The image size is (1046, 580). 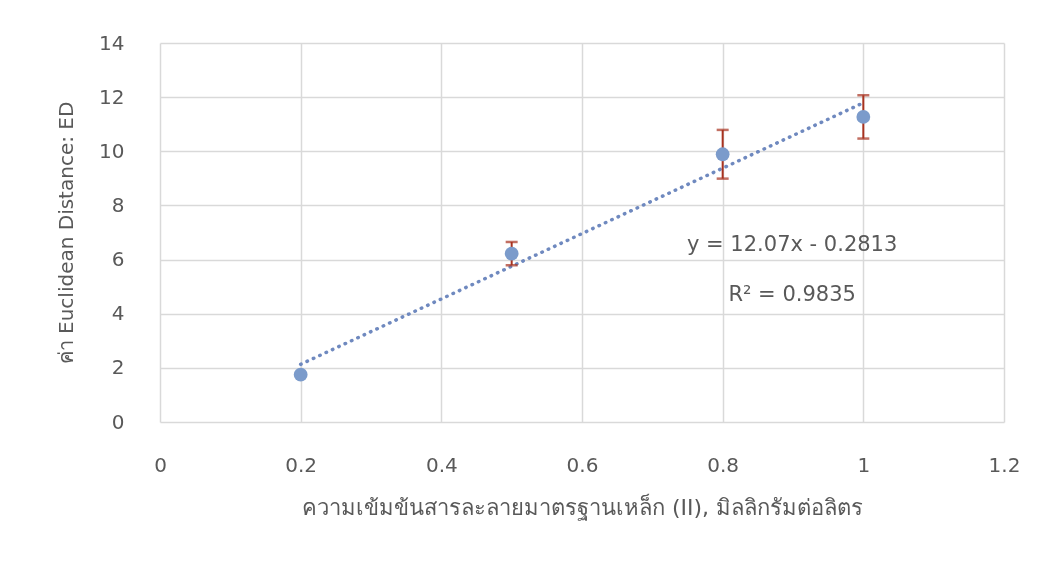 What do you see at coordinates (792, 244) in the screenshot?
I see `annotation: y = 12.07x - 0.2813` at bounding box center [792, 244].